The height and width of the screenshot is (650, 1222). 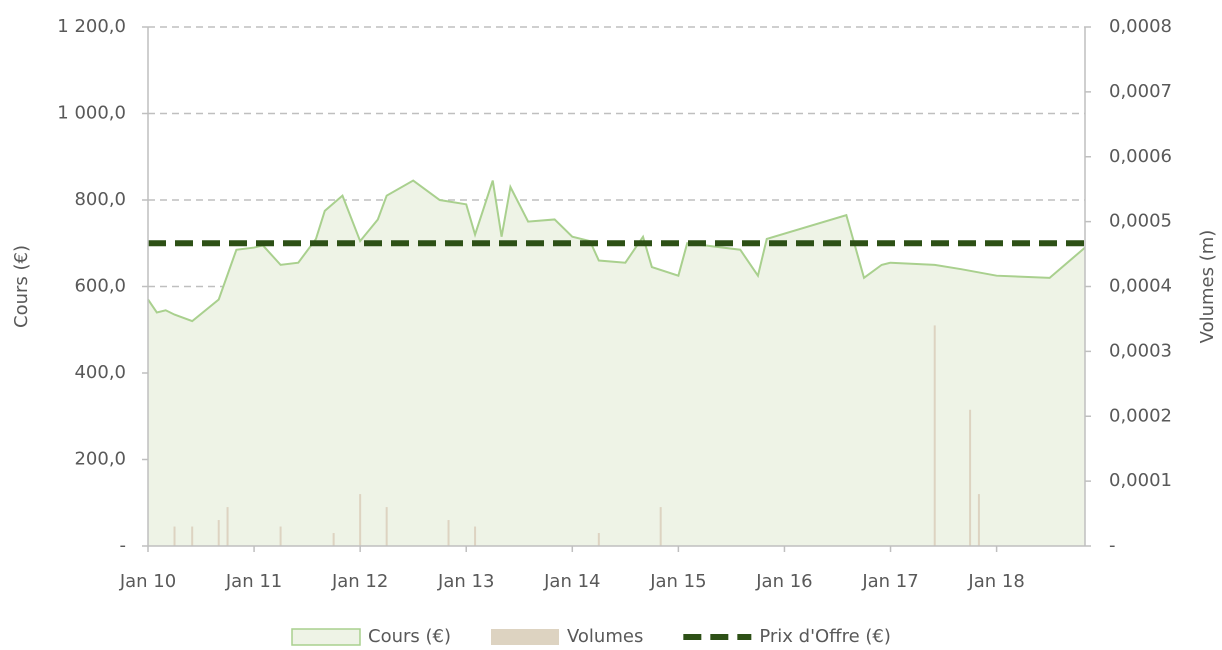 I want to click on y2-tick-label: 0,0007, so click(x=1140, y=91).